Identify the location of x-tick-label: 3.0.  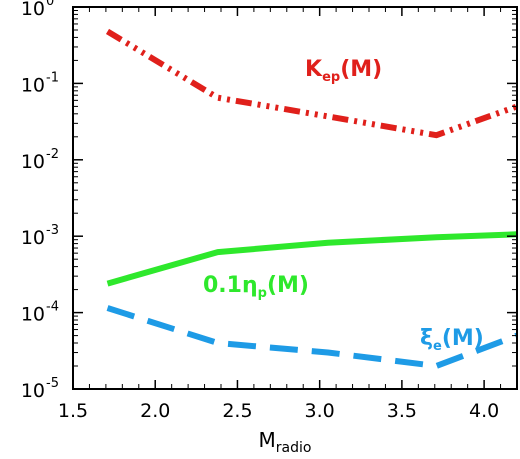
(320, 411).